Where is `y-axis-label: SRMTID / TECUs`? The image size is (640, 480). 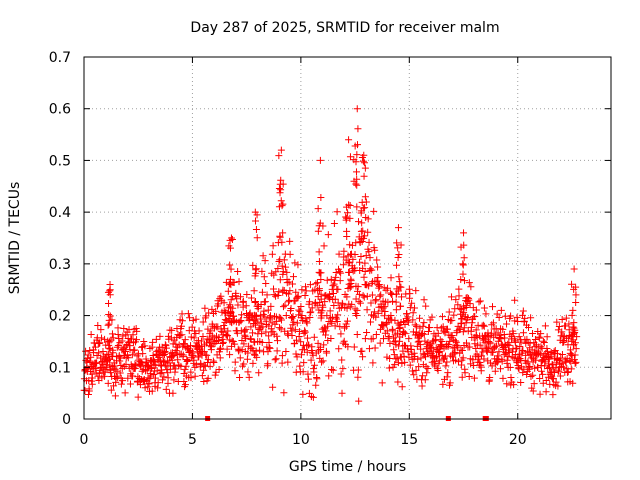 y-axis-label: SRMTID / TECUs is located at coordinates (15, 238).